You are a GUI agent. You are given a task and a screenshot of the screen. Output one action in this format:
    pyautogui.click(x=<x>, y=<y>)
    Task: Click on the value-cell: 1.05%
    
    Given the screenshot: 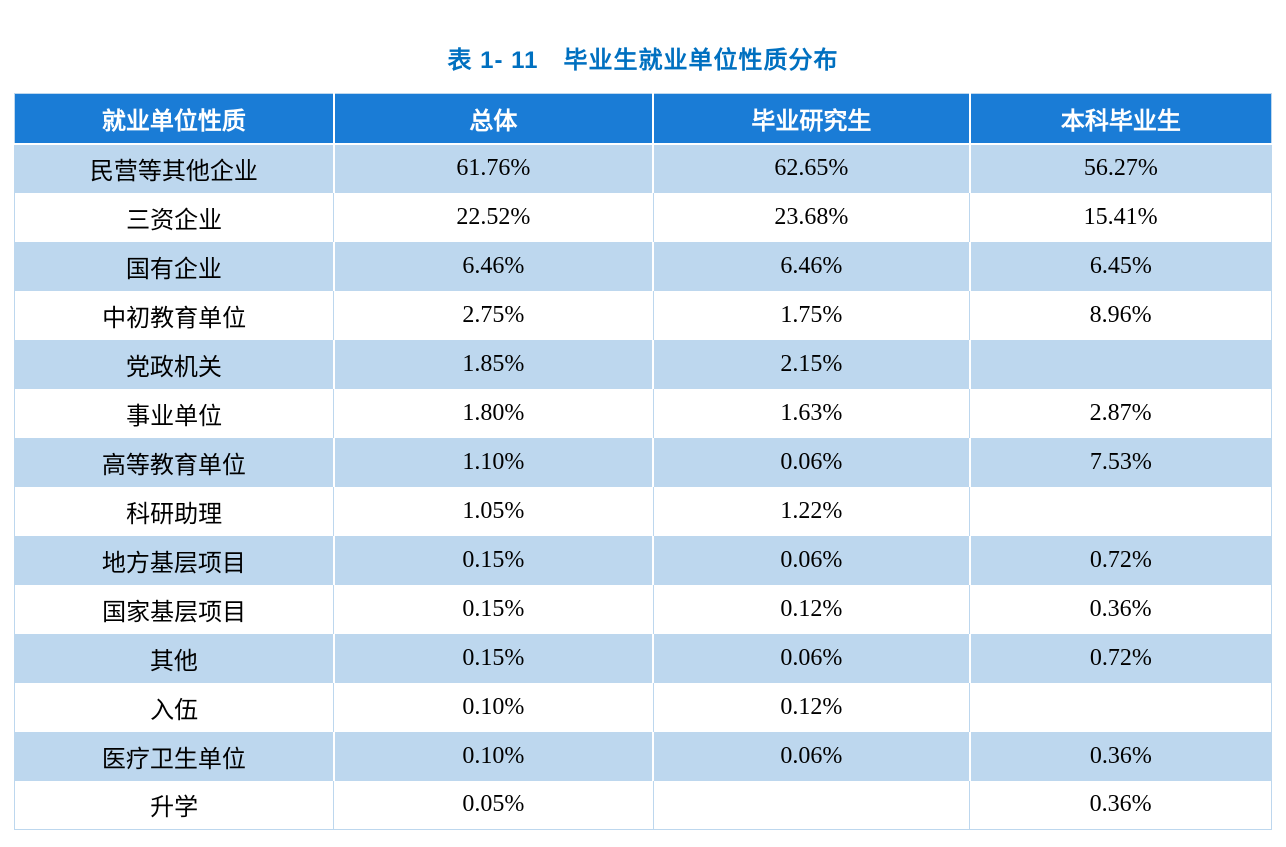 What is the action you would take?
    pyautogui.click(x=493, y=511)
    